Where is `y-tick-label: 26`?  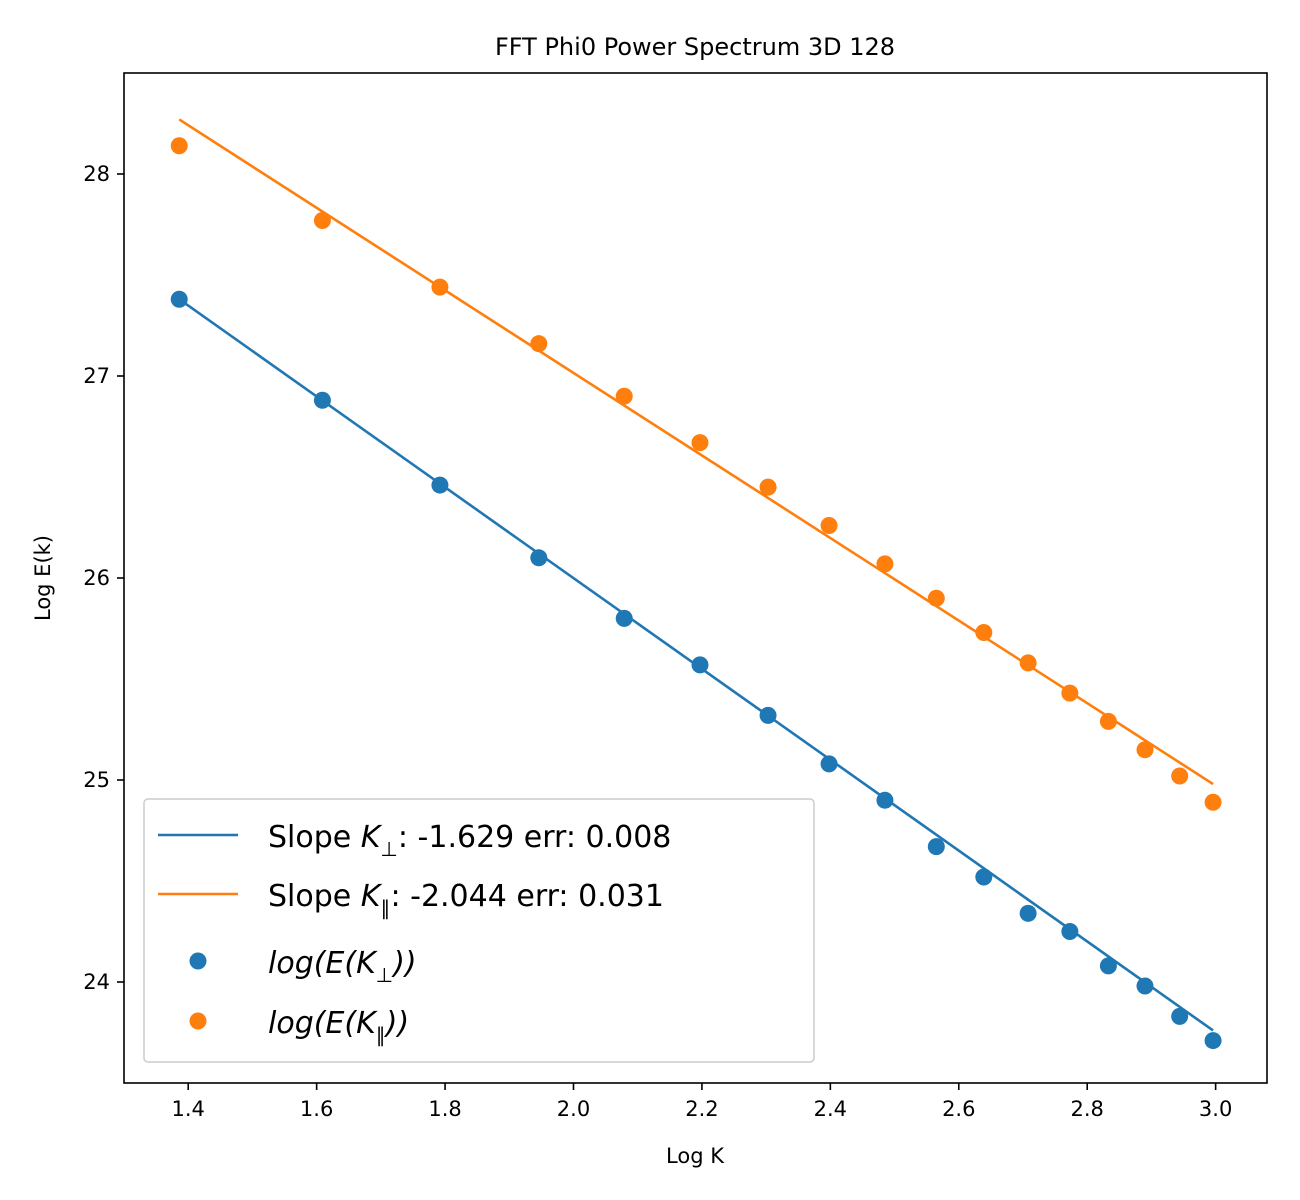
y-tick-label: 26 is located at coordinates (96, 578).